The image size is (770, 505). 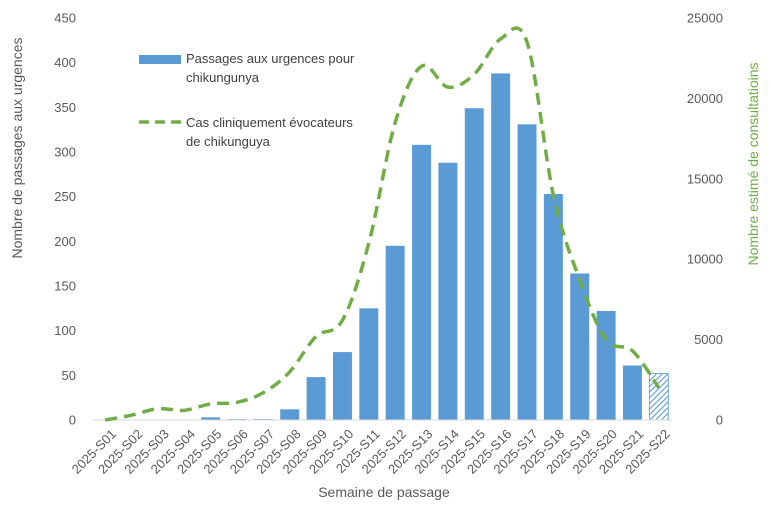 What do you see at coordinates (342, 386) in the screenshot?
I see `bar-2025-S10` at bounding box center [342, 386].